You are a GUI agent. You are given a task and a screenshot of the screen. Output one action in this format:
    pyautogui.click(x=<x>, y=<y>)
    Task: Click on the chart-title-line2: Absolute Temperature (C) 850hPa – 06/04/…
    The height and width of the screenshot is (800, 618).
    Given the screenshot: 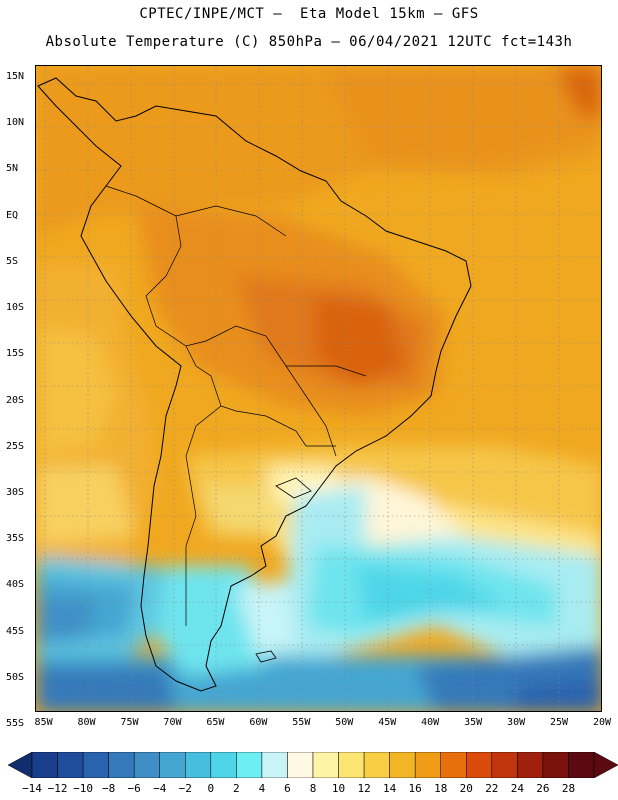 What is the action you would take?
    pyautogui.click(x=309, y=42)
    